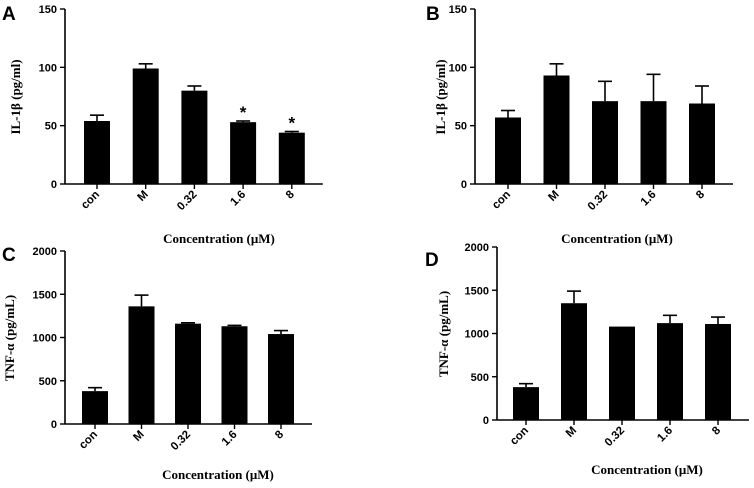  I want to click on panel-letter: C, so click(9, 255).